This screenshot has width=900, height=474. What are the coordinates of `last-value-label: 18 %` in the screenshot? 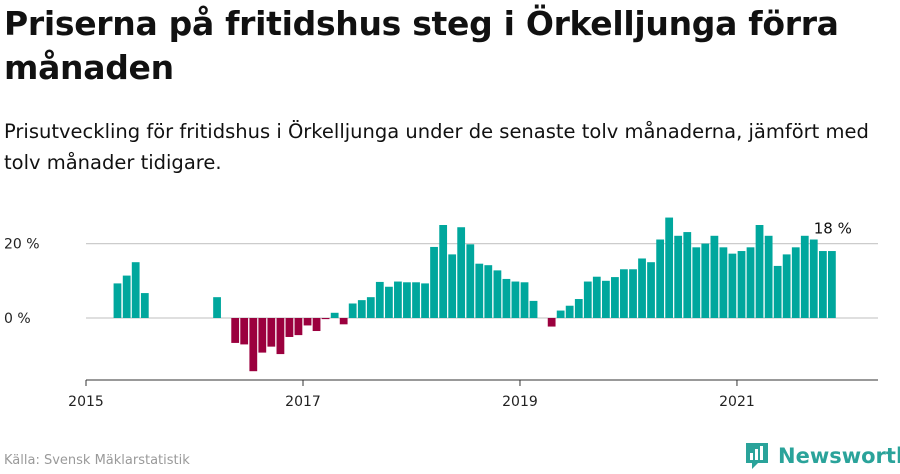 It's located at (833, 229).